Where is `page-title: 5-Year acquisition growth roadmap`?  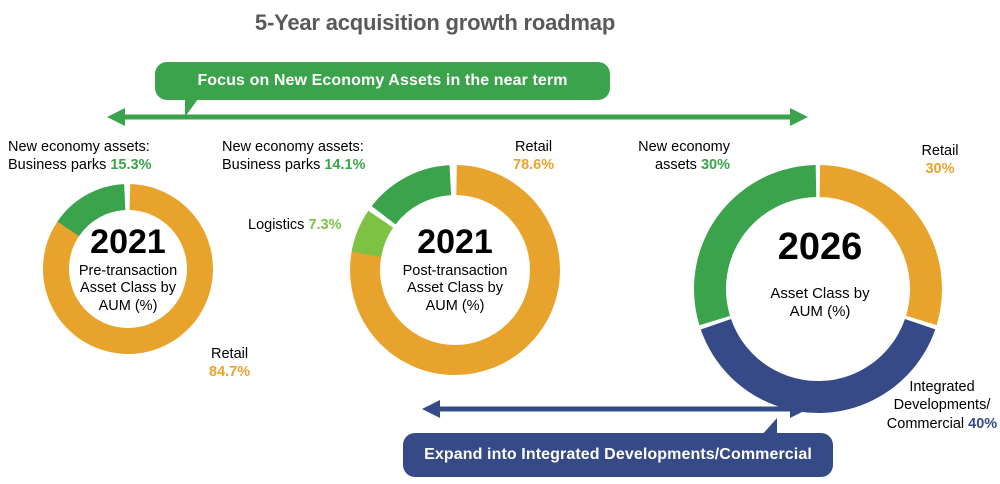
page-title: 5-Year acquisition growth roadmap is located at coordinates (435, 22).